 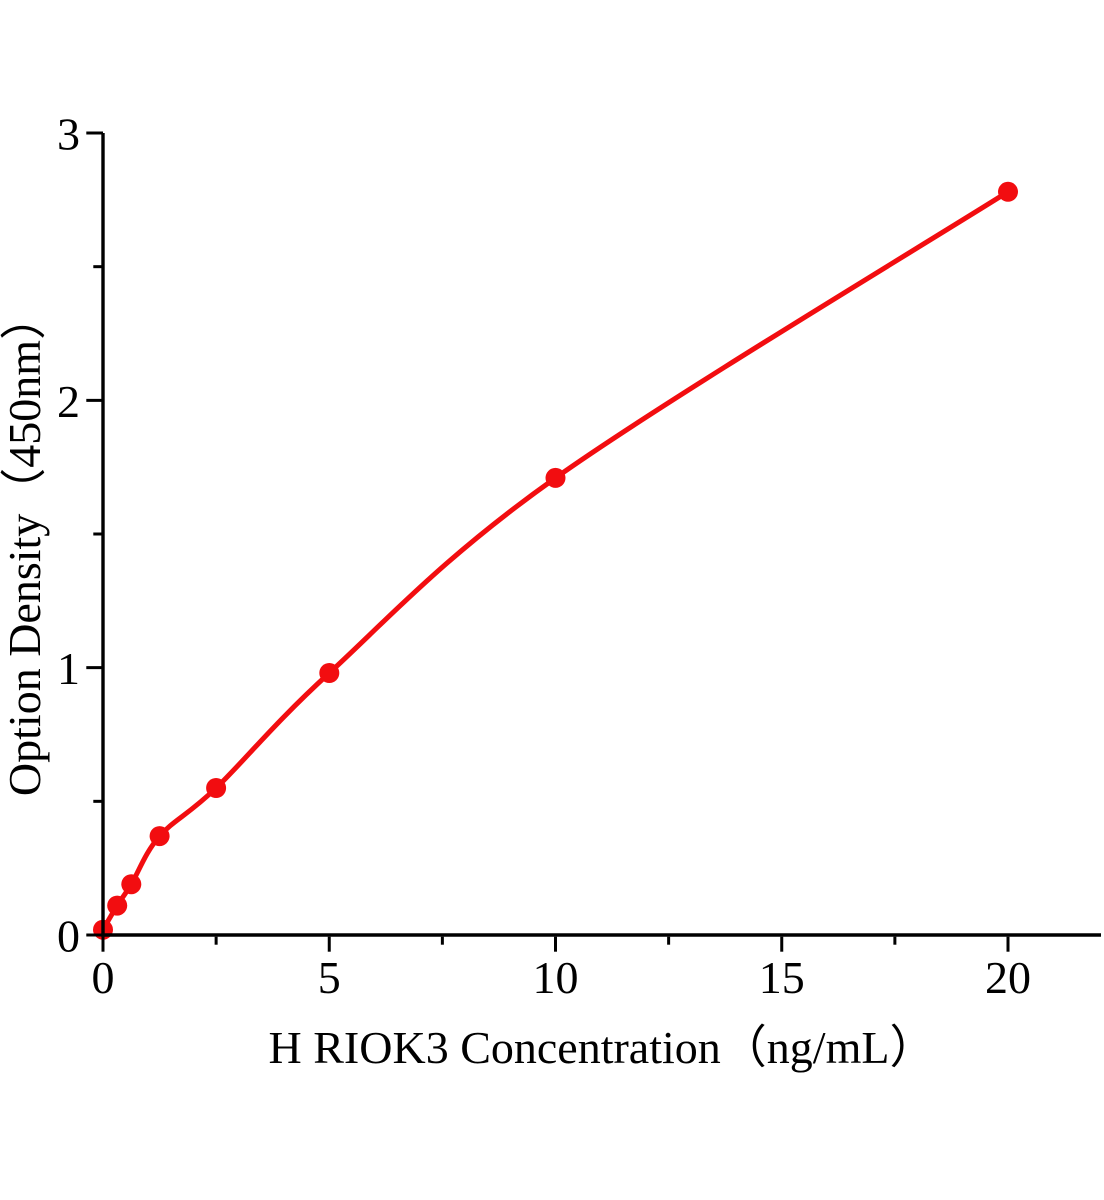 What do you see at coordinates (103, 977) in the screenshot?
I see `x-tick-label: 0` at bounding box center [103, 977].